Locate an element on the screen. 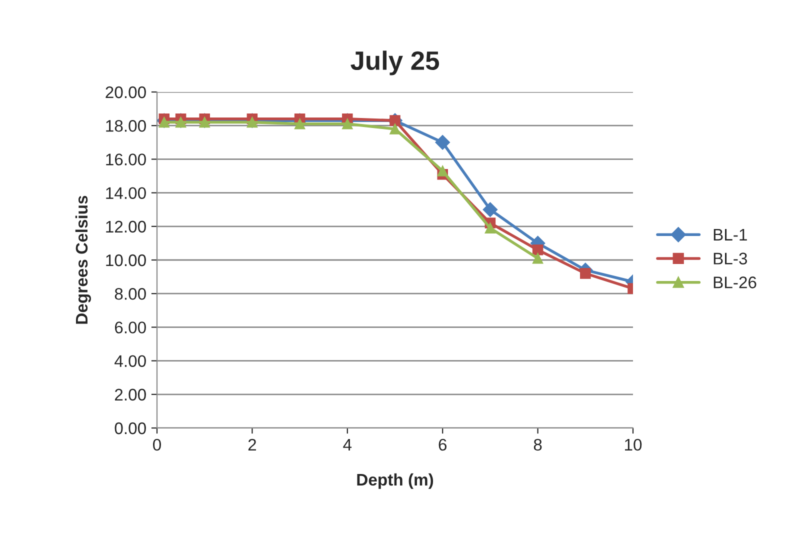 The width and height of the screenshot is (805, 540). y-tick-label: 6.00 is located at coordinates (130, 328).